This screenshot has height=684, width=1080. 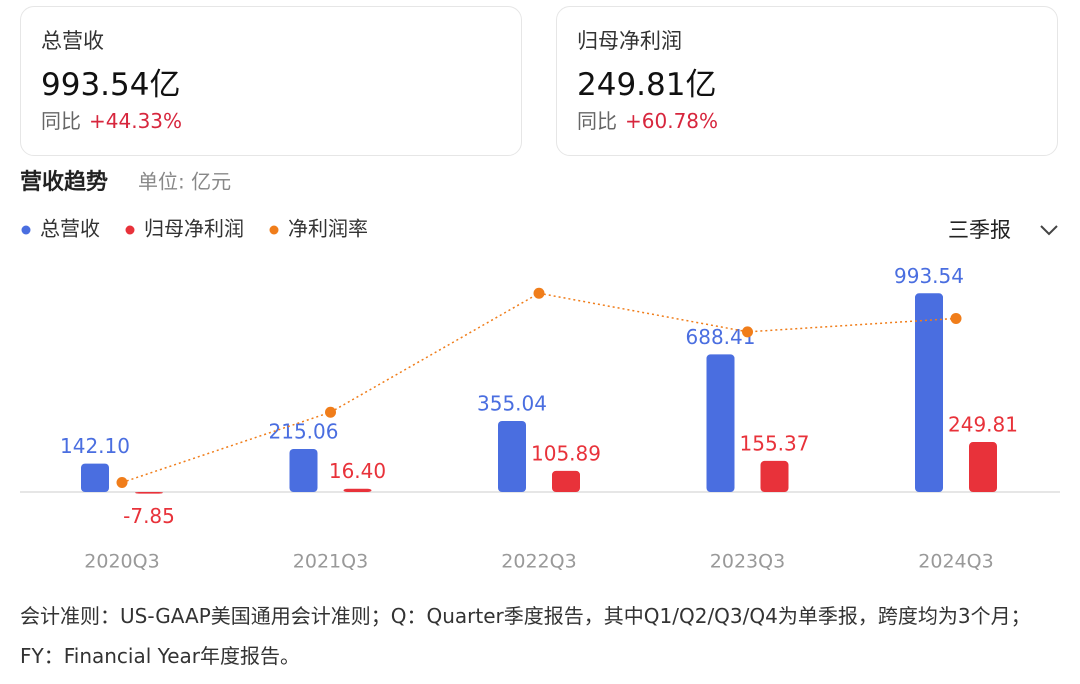 What do you see at coordinates (328, 229) in the screenshot?
I see `legend-label: 净利润率` at bounding box center [328, 229].